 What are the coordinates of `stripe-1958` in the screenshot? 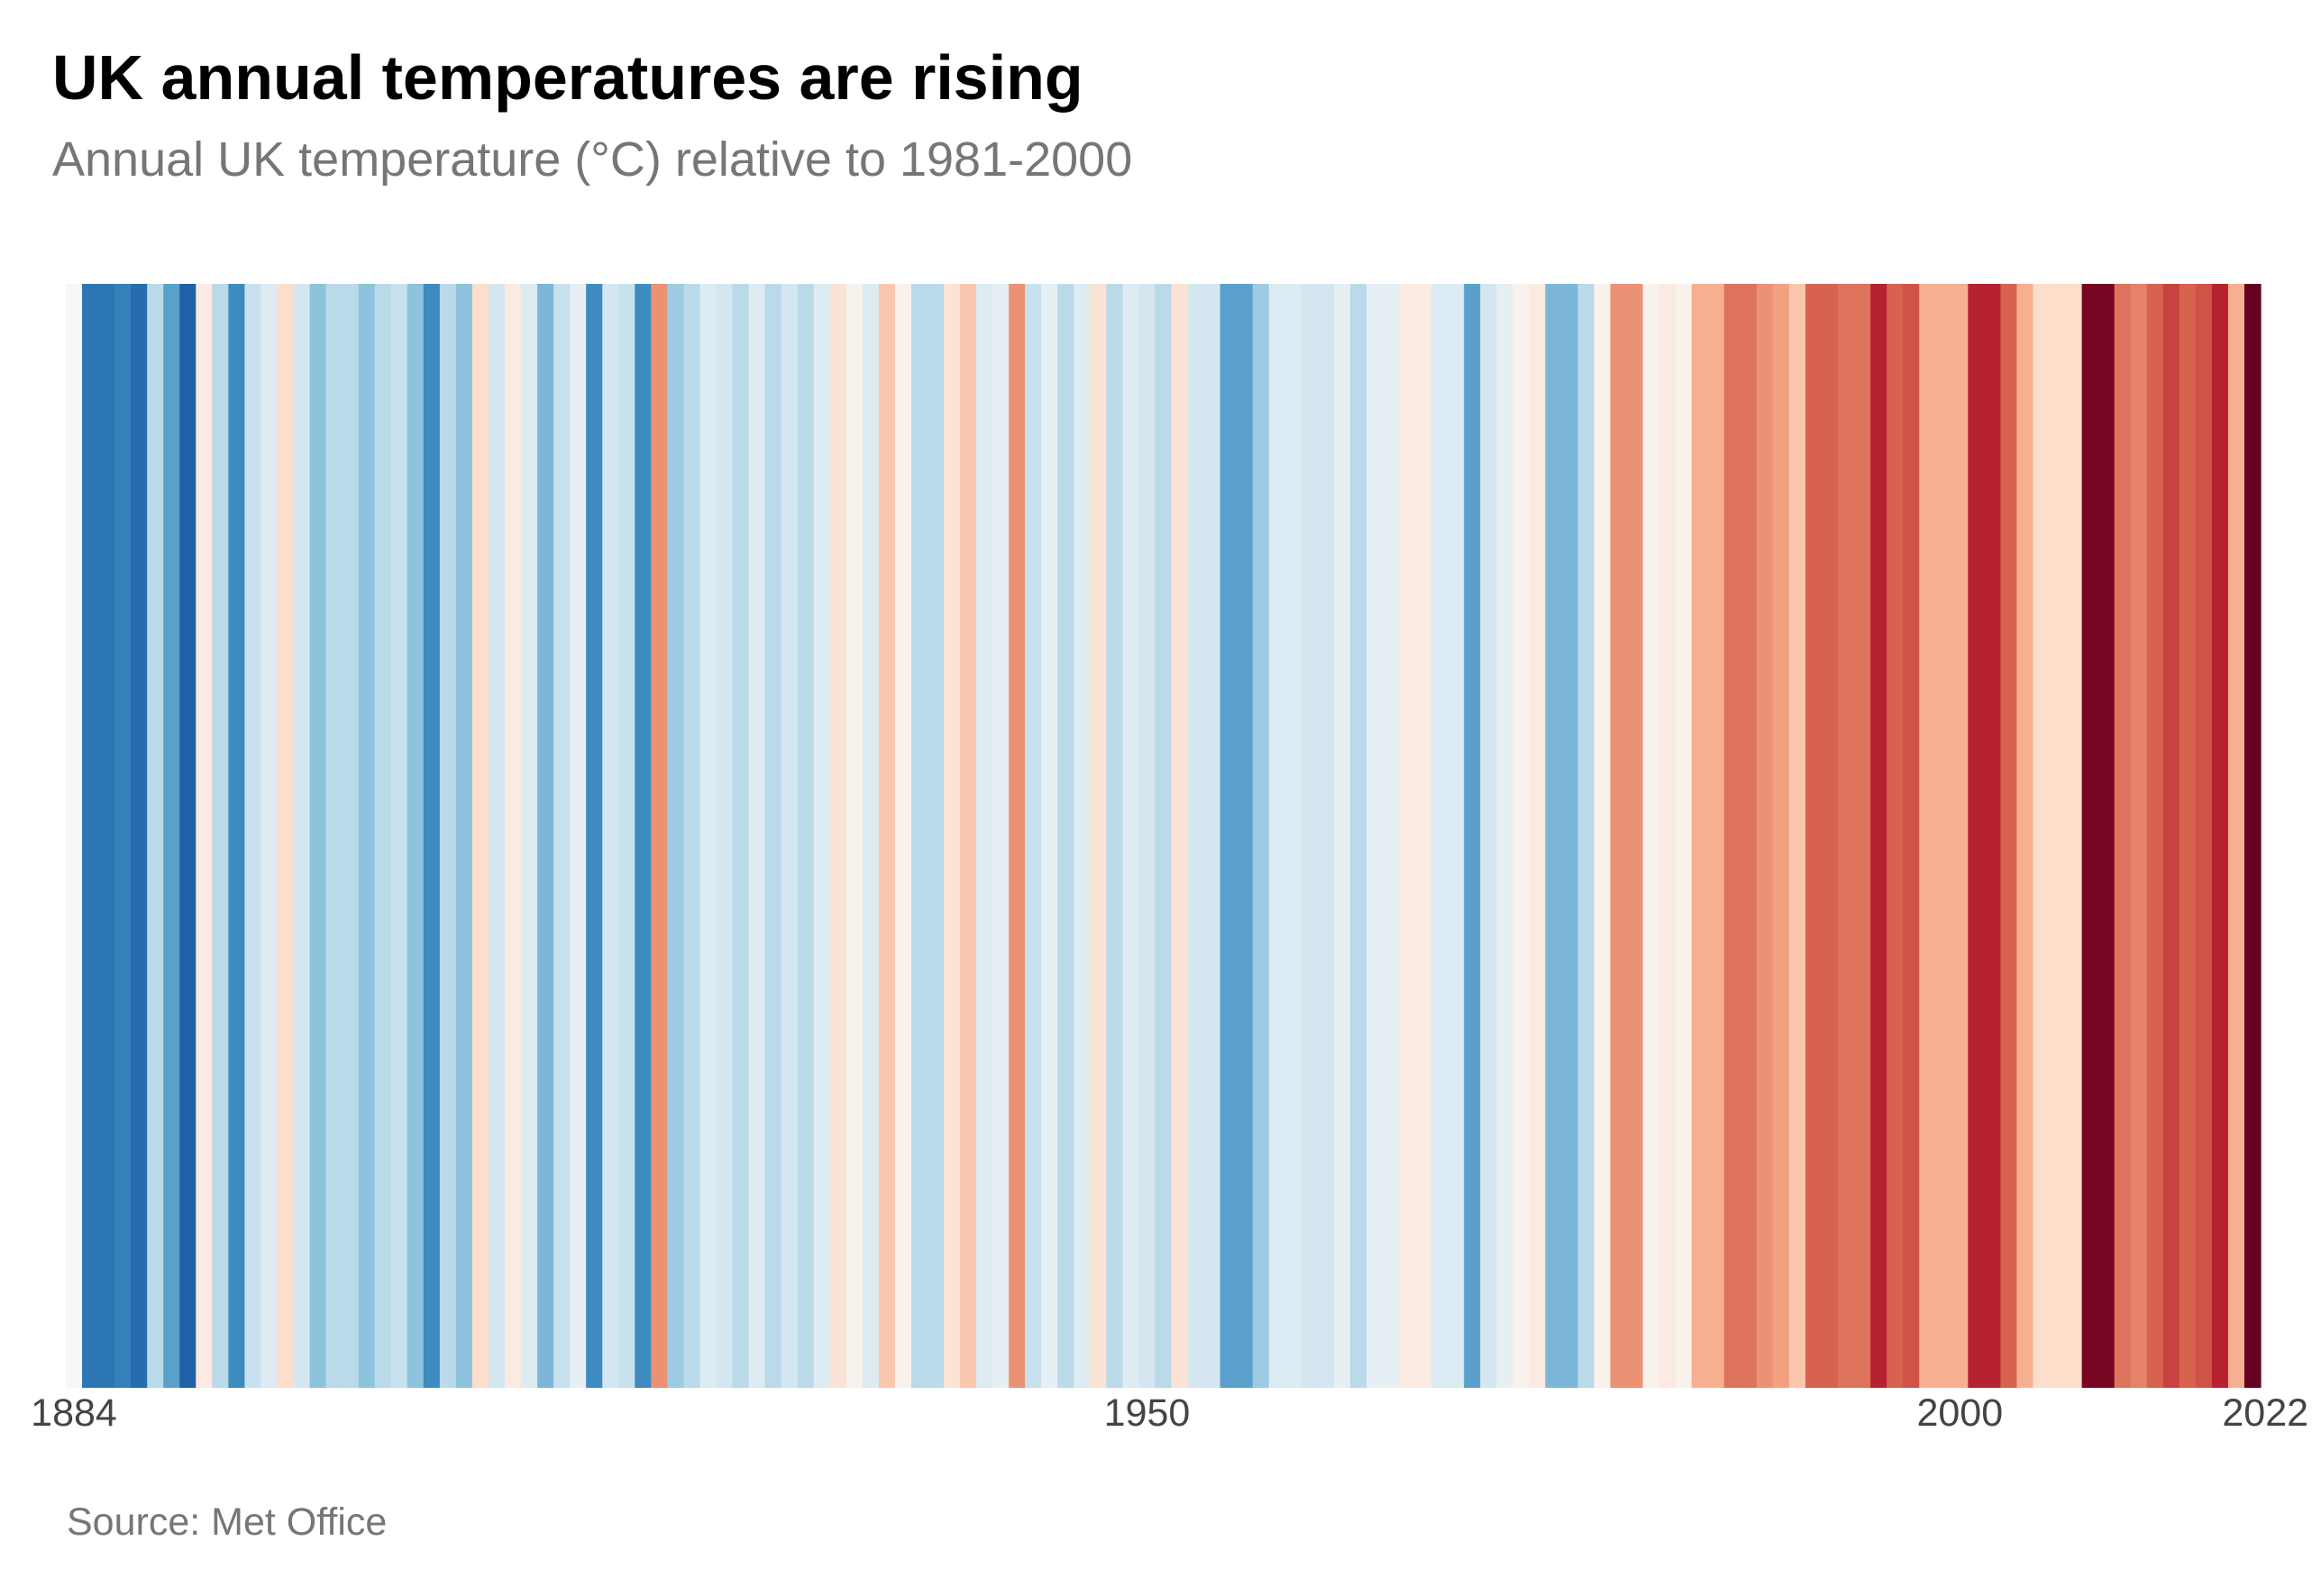 It's located at (1277, 836).